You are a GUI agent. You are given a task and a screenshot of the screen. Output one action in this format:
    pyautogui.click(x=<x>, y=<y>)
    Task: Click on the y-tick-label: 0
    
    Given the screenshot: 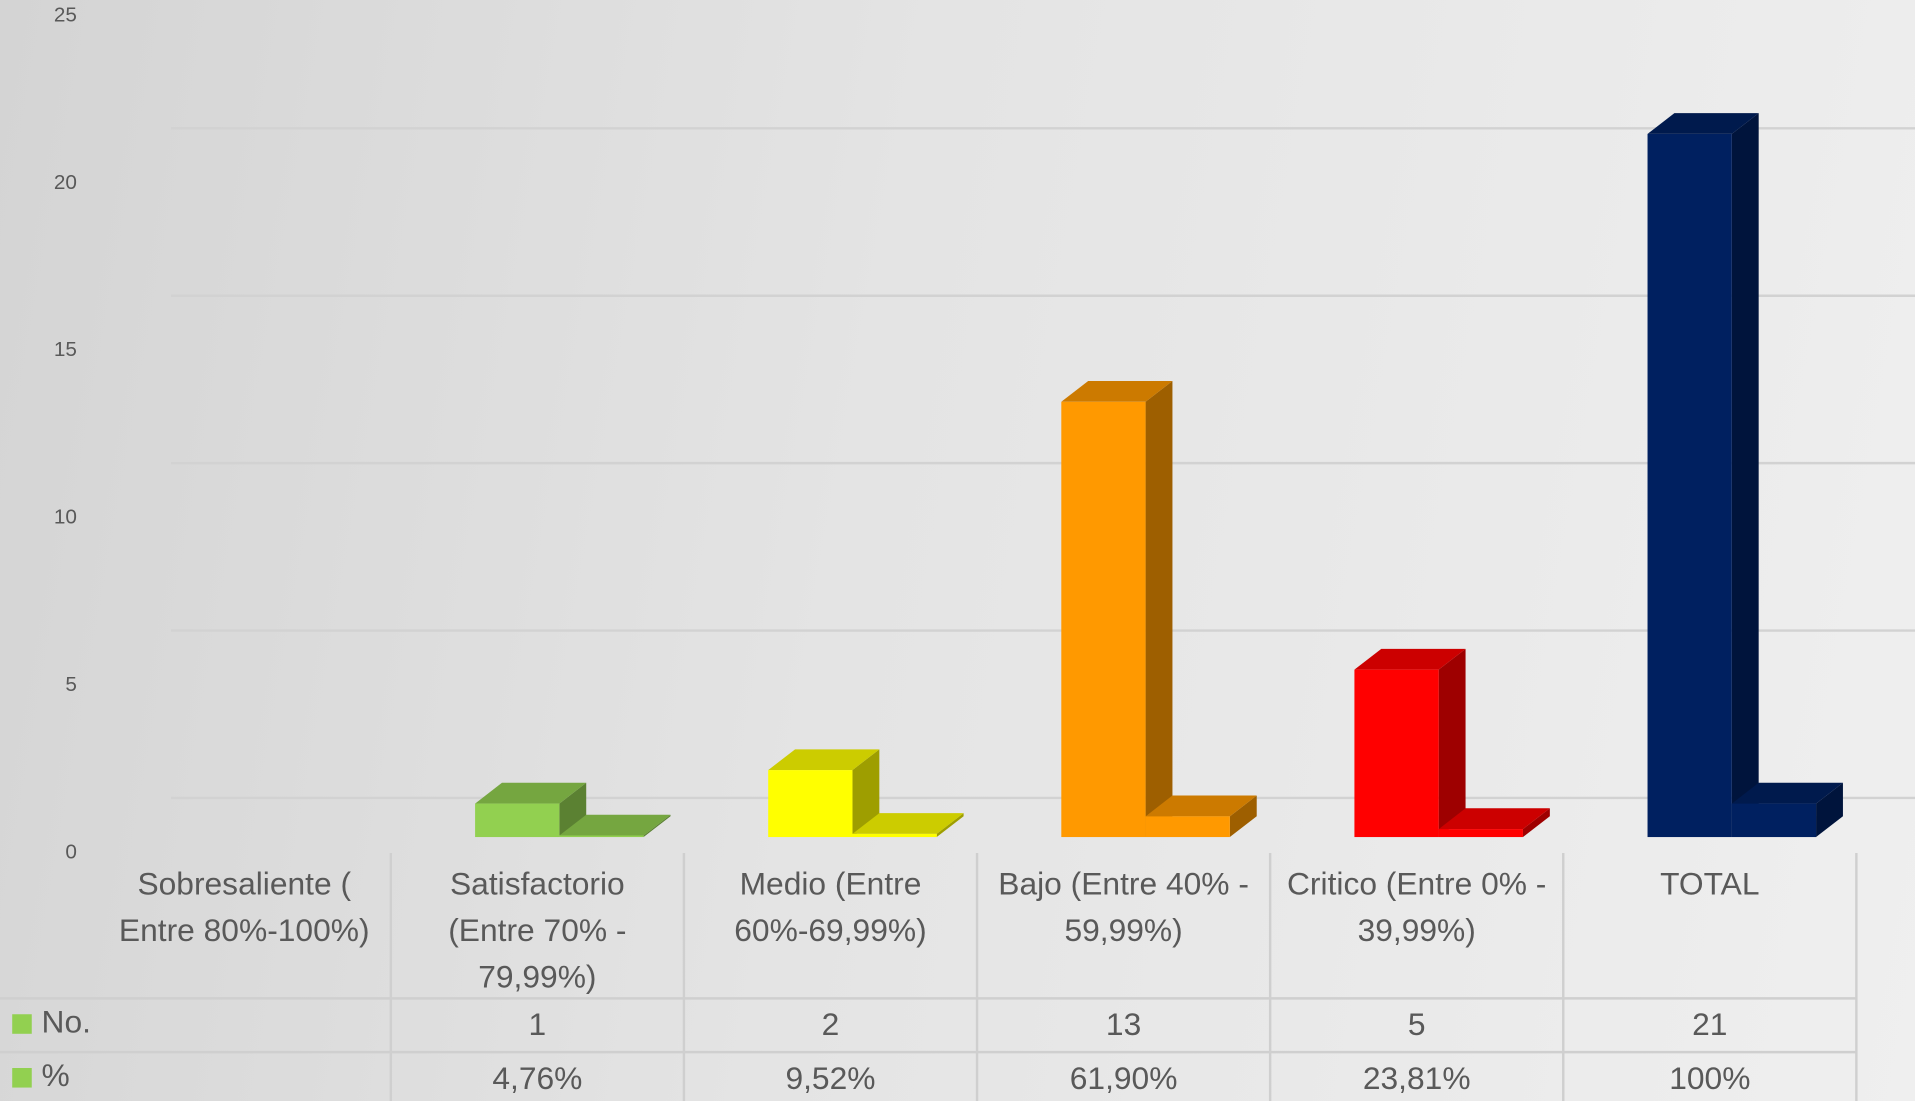 What is the action you would take?
    pyautogui.click(x=71, y=851)
    